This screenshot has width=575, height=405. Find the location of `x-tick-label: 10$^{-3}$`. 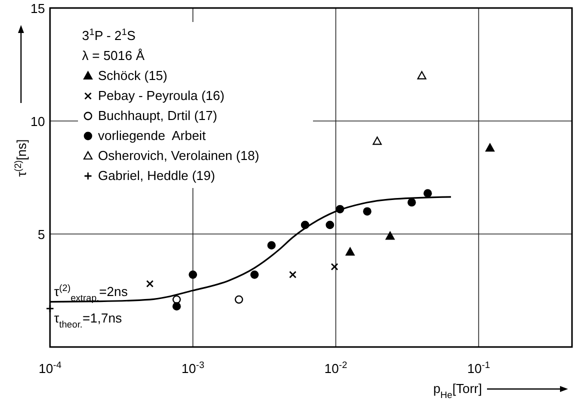

x-tick-label: 10$^{-3}$ is located at coordinates (192, 368).